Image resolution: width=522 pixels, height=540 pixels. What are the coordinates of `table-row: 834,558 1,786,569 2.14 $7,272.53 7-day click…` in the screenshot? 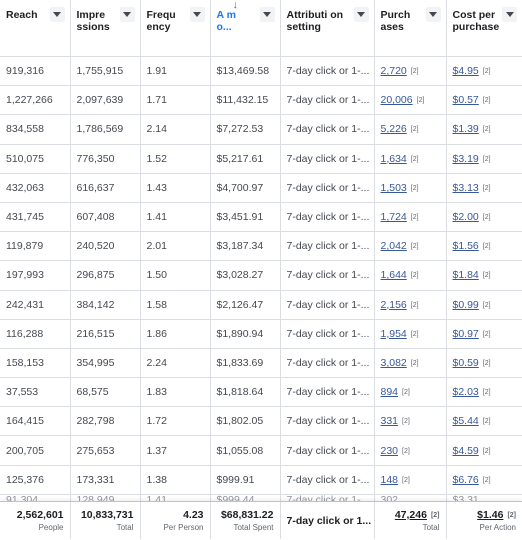 It's located at (261, 129).